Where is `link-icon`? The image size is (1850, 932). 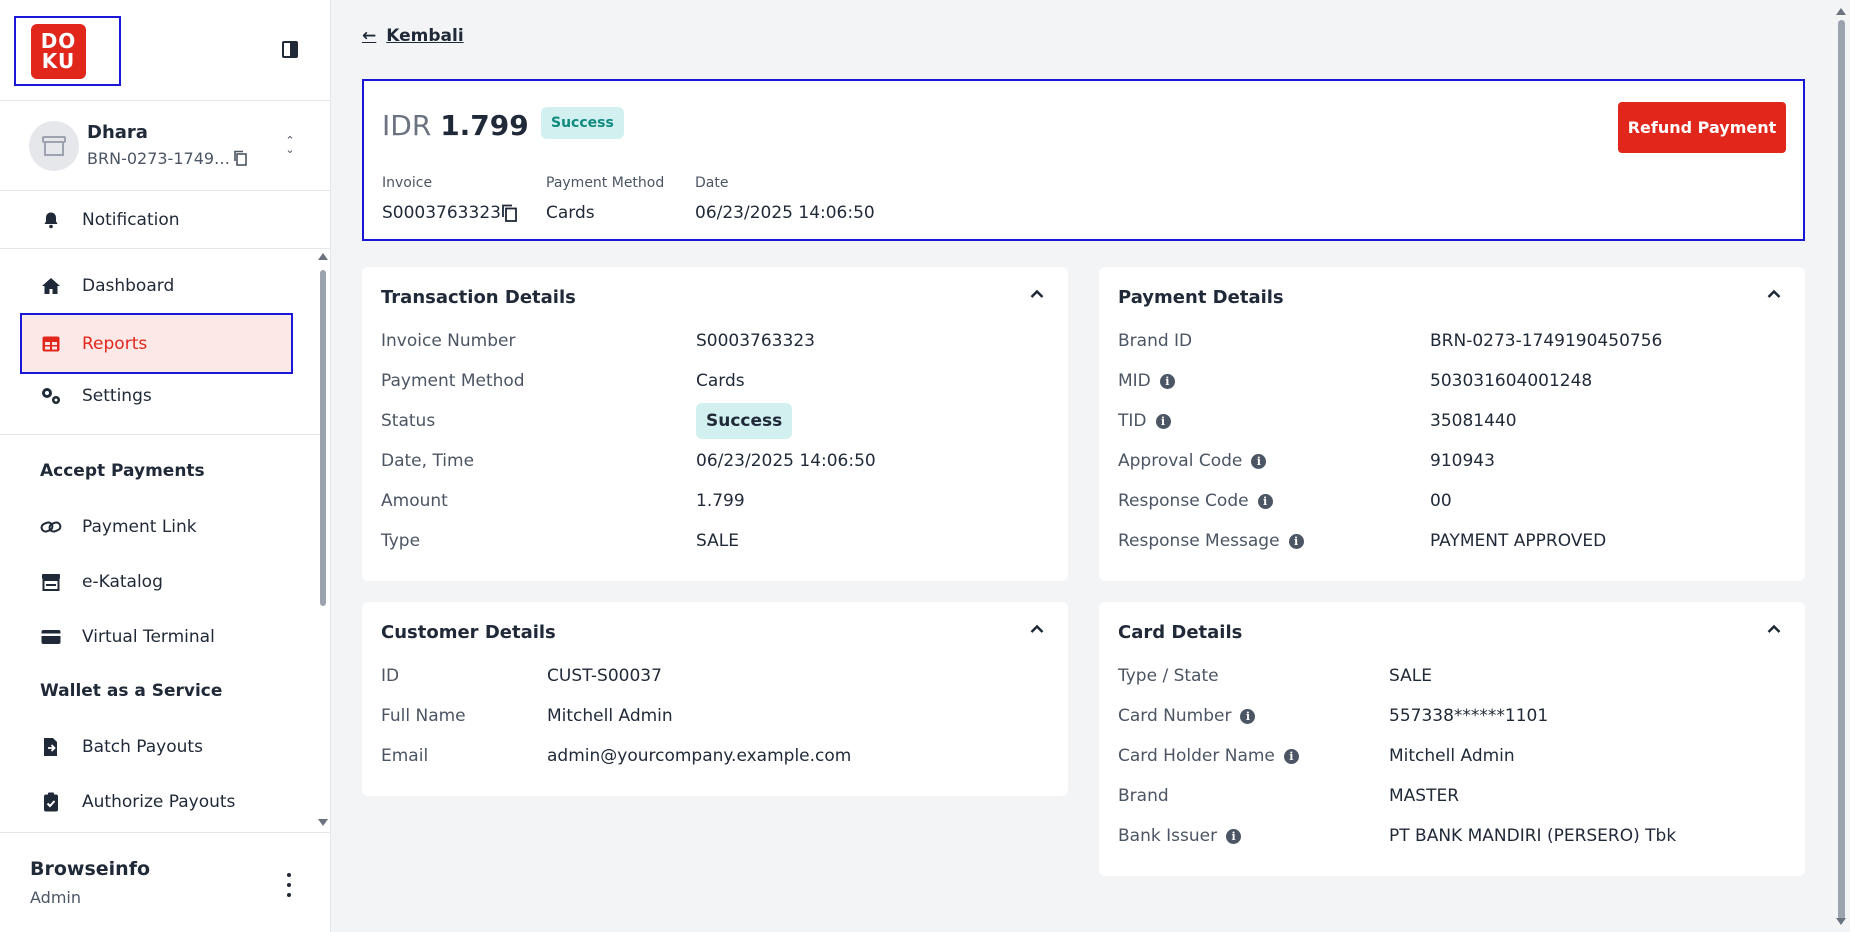
link-icon is located at coordinates (51, 527).